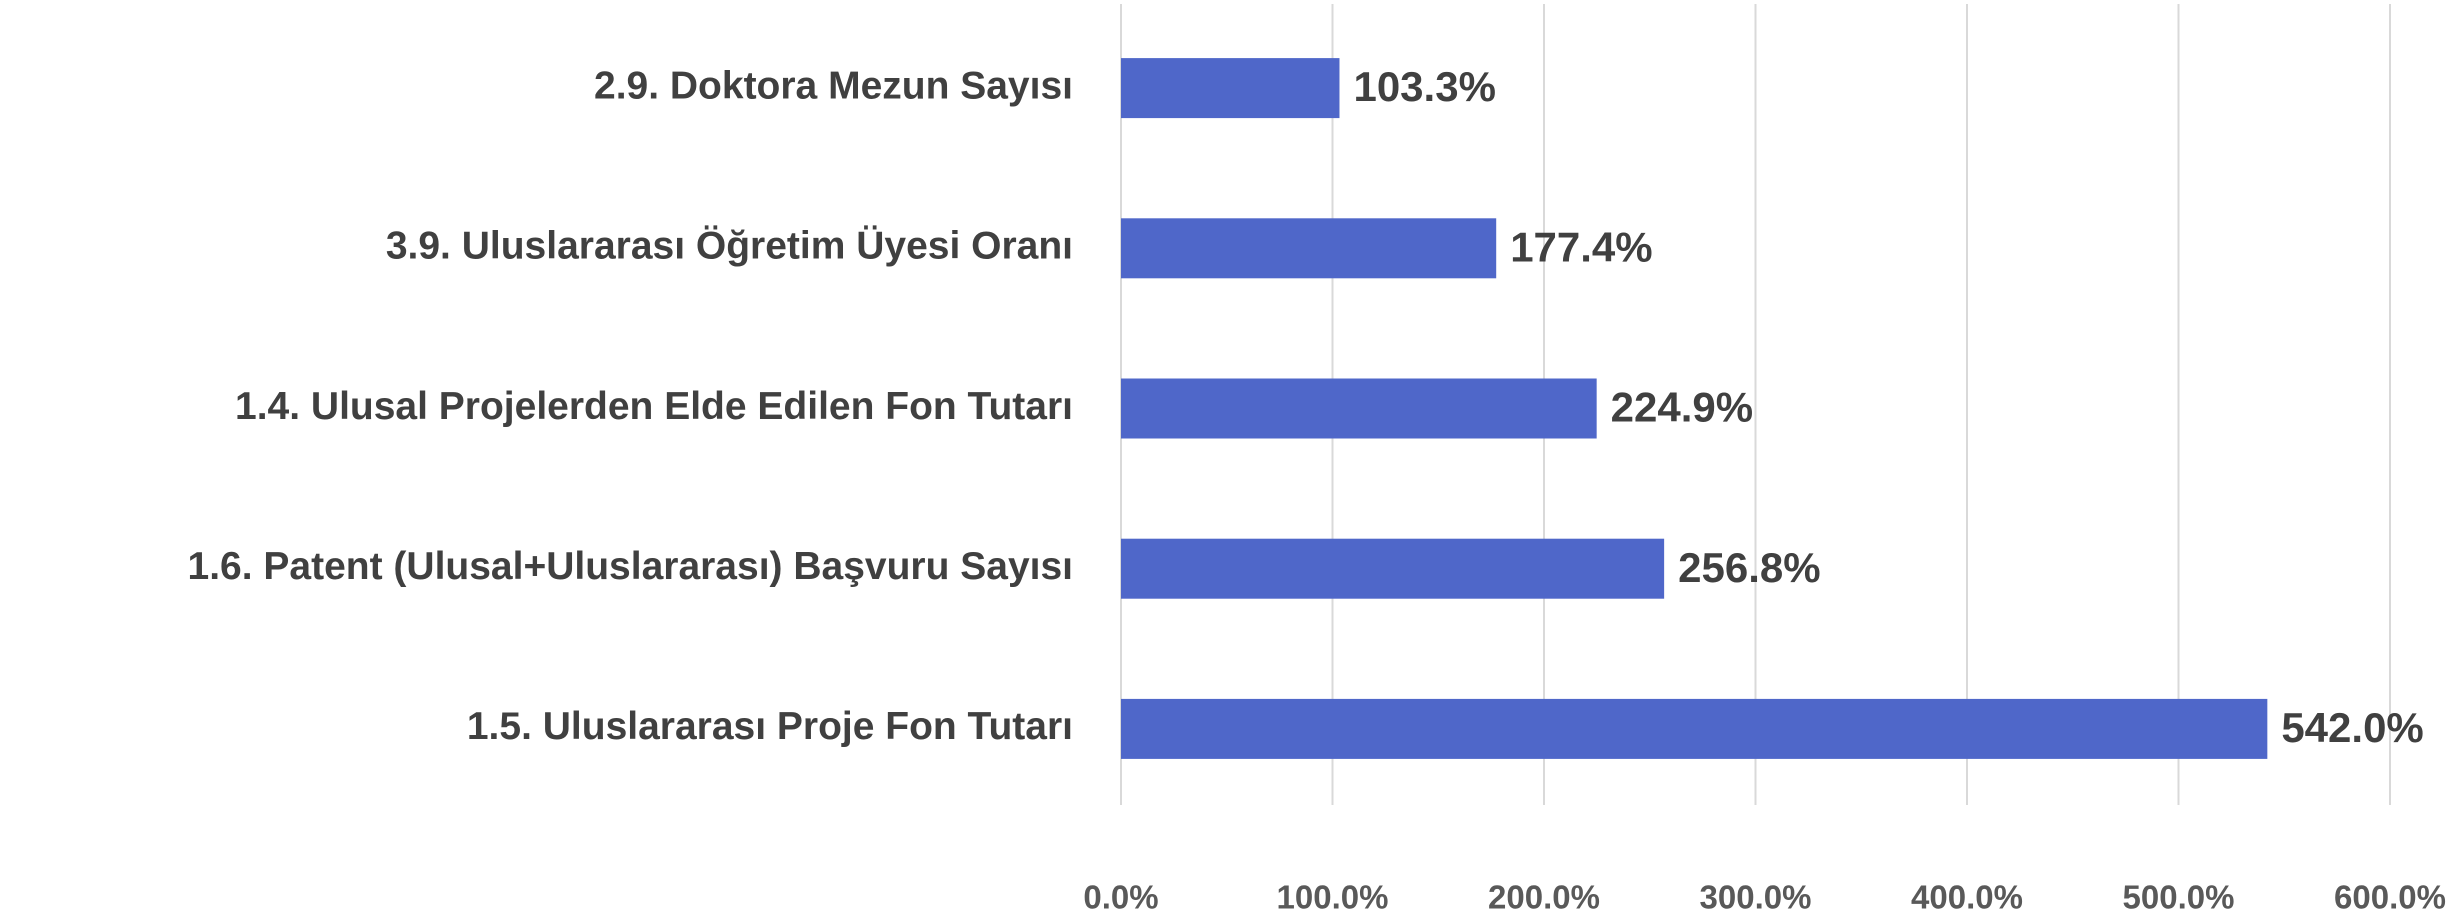 The height and width of the screenshot is (917, 2461). Describe the element at coordinates (1682, 407) in the screenshot. I see `data-label: 224.9%` at that location.